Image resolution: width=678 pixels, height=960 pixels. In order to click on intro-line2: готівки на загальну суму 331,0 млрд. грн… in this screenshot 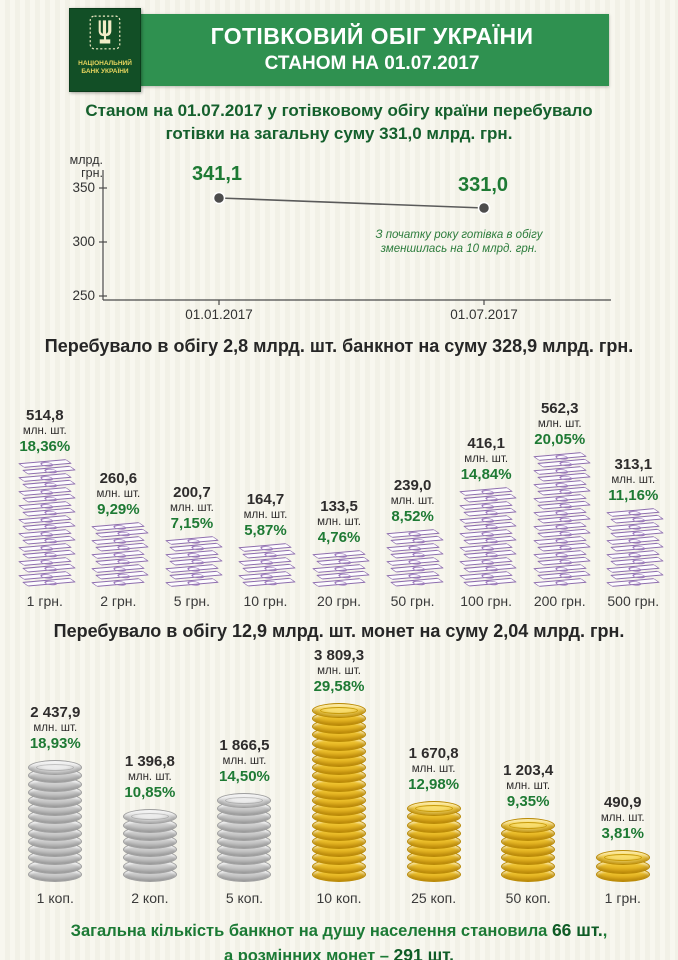, I will do `click(339, 133)`.